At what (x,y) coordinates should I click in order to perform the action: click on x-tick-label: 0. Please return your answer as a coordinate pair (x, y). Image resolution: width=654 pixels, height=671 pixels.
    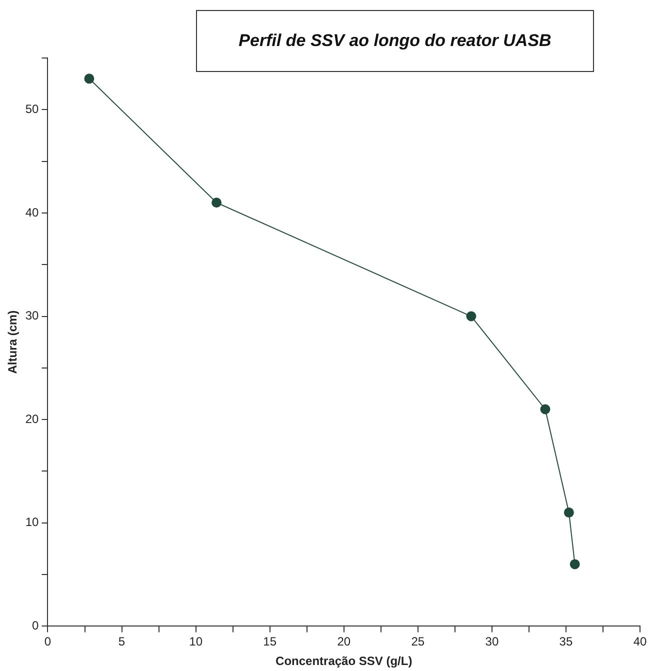
    Looking at the image, I should click on (48, 641).